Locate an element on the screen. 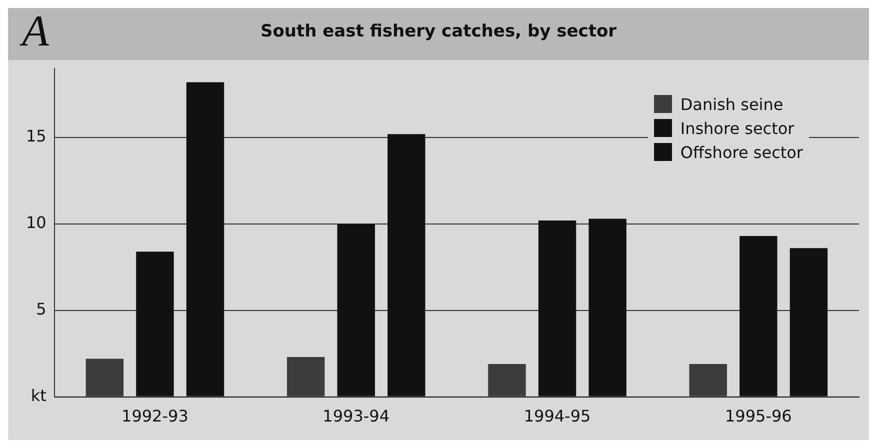 Image resolution: width=877 pixels, height=448 pixels. legend-label: Offshore sector is located at coordinates (741, 152).